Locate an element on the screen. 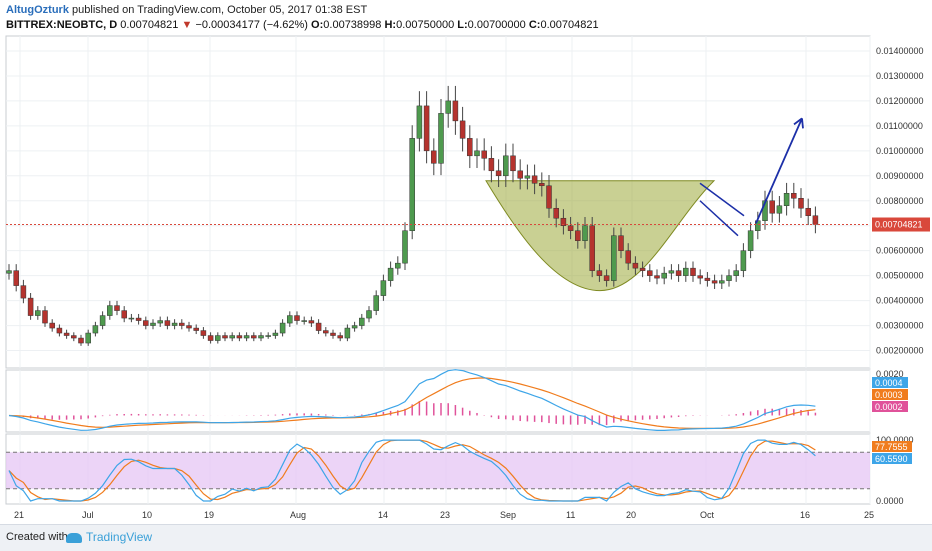  x-tick-label: Sep is located at coordinates (508, 515).